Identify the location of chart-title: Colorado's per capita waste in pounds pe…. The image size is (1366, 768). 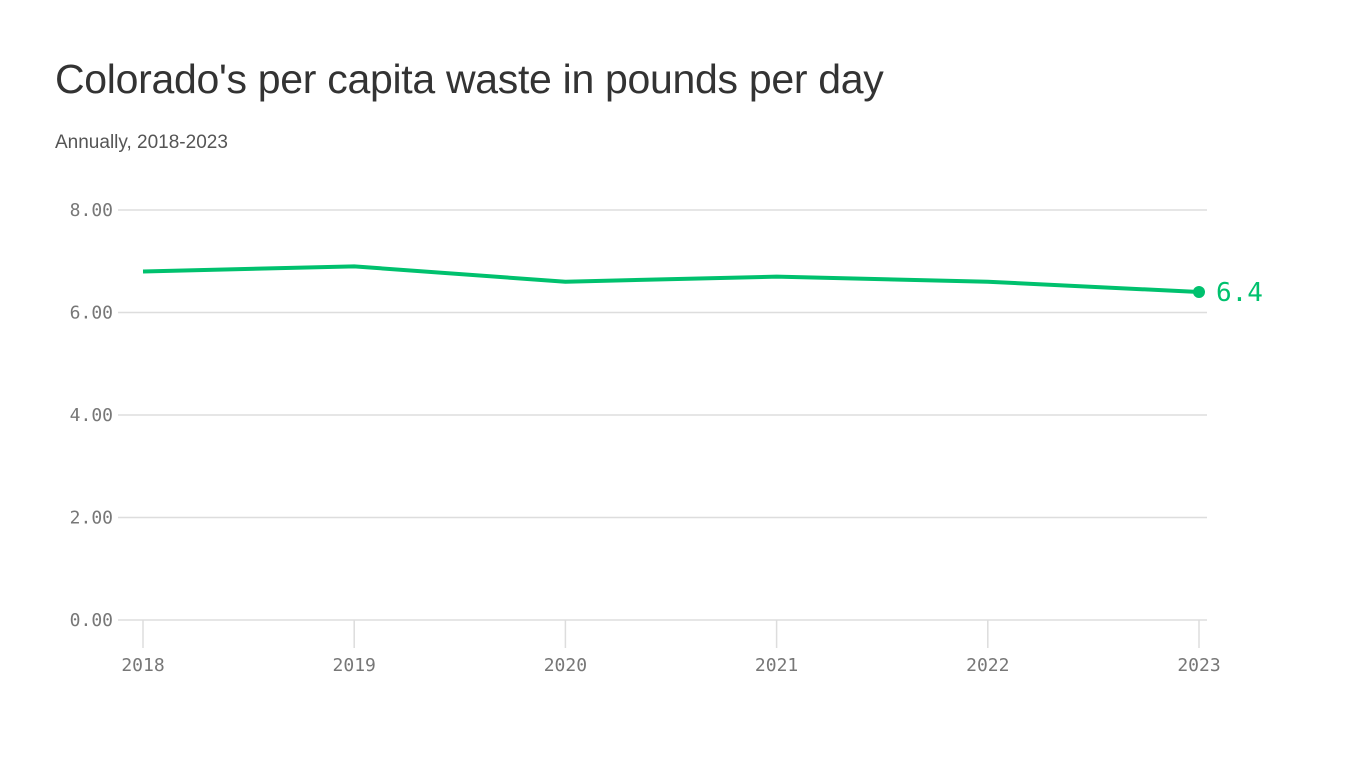
(469, 79).